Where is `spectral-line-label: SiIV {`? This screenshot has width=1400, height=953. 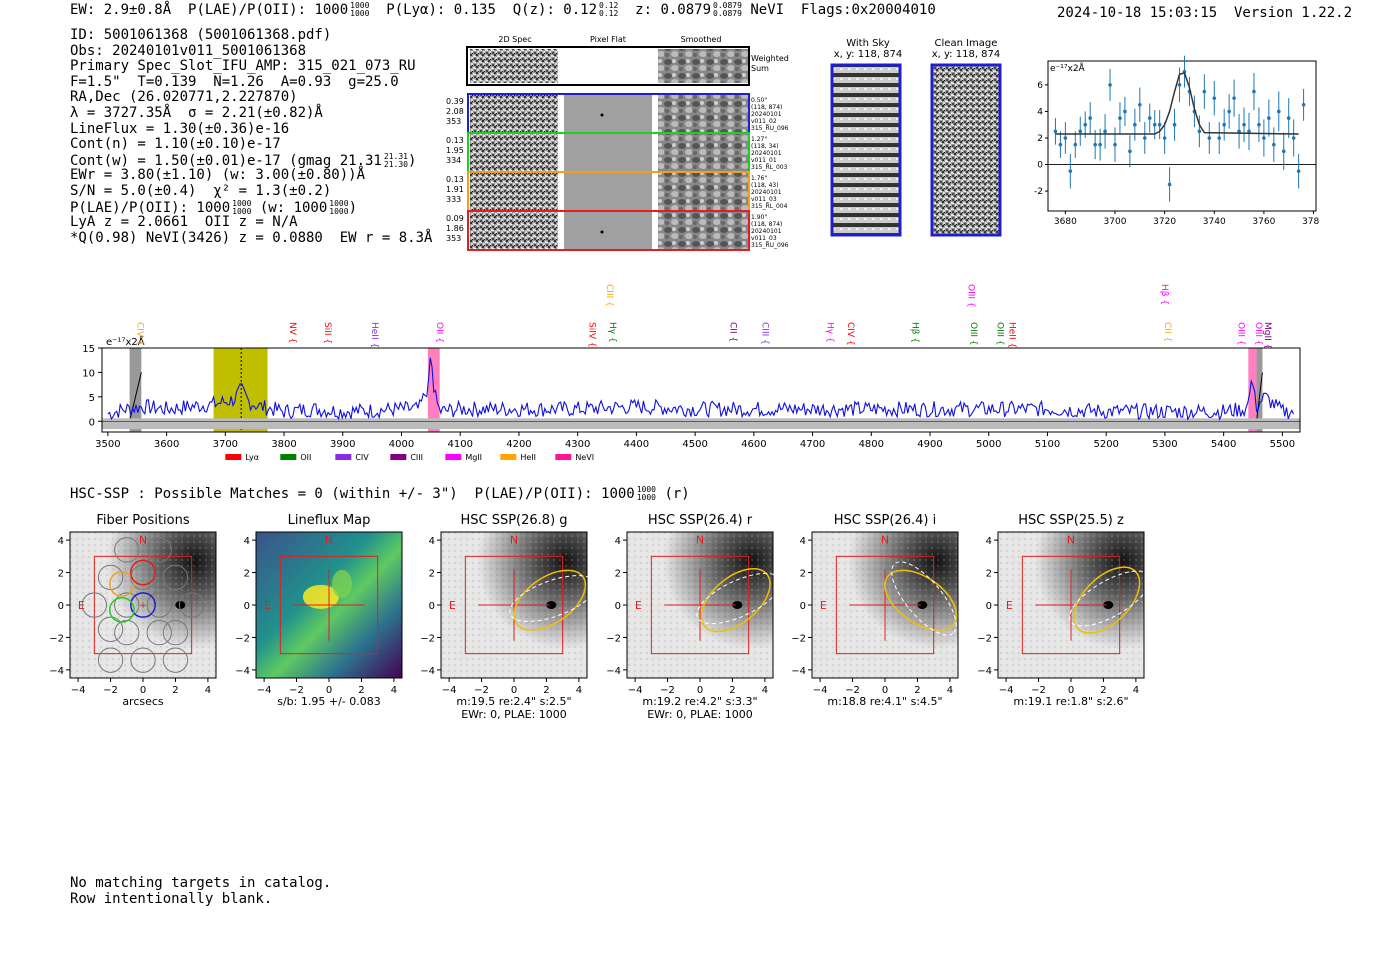 spectral-line-label: SiIV { is located at coordinates (591, 335).